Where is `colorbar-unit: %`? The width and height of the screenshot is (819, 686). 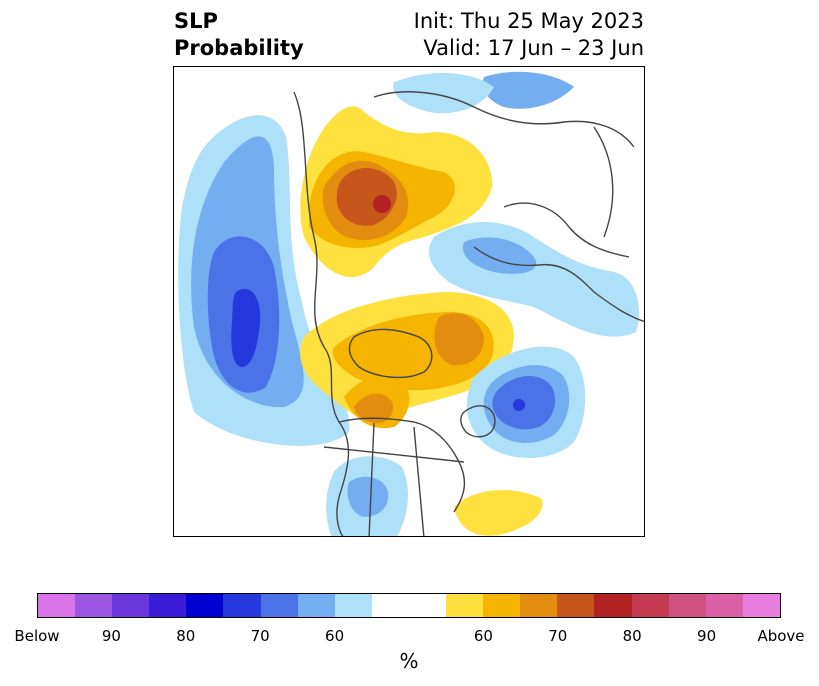 colorbar-unit: % is located at coordinates (409, 661).